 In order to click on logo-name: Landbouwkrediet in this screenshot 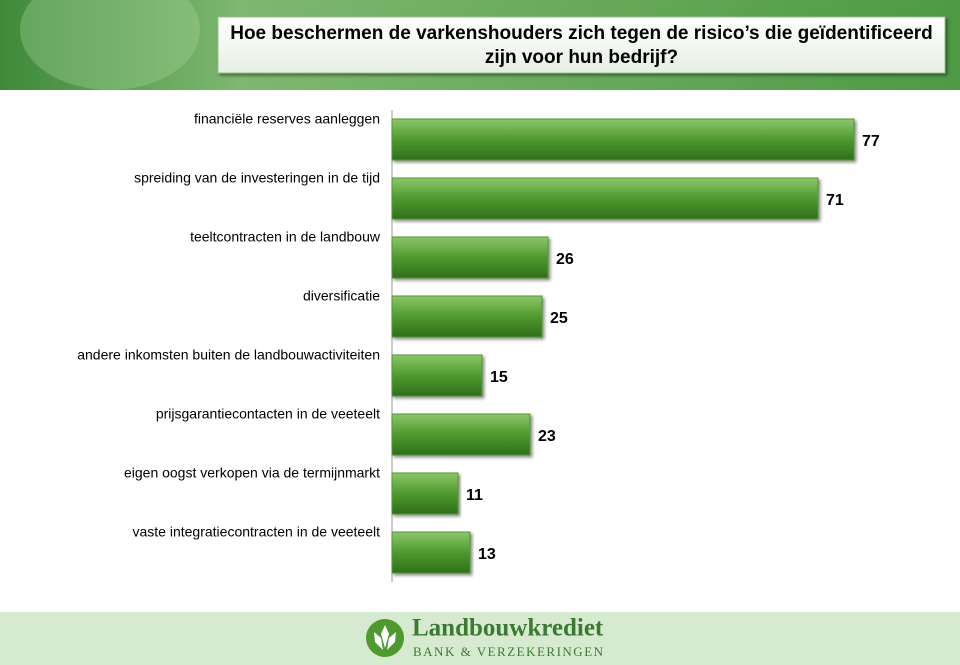, I will do `click(508, 628)`.